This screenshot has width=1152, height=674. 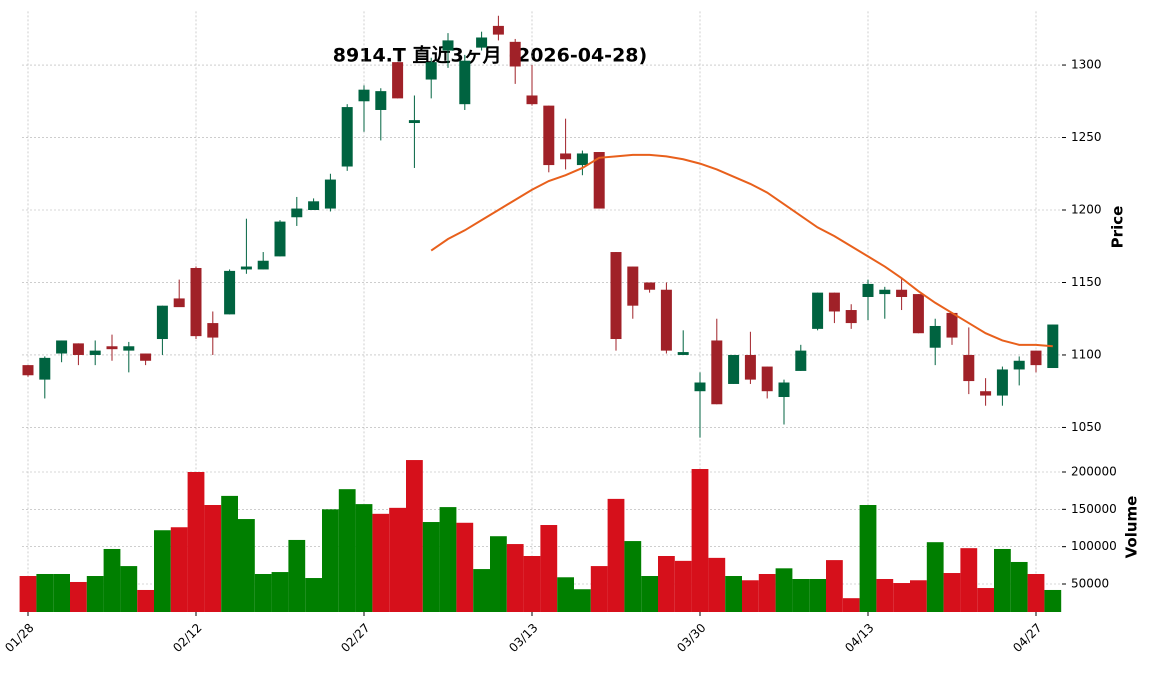 I want to click on x-tick-label: 03/30, so click(x=691, y=638).